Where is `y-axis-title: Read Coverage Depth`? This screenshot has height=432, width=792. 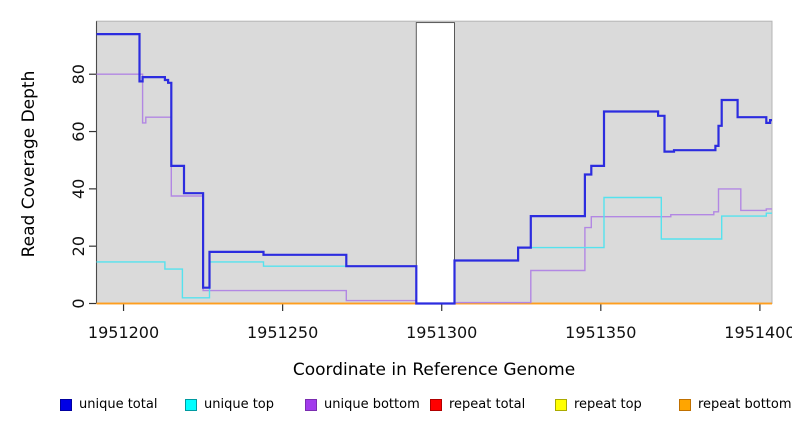
y-axis-title: Read Coverage Depth is located at coordinates (29, 164).